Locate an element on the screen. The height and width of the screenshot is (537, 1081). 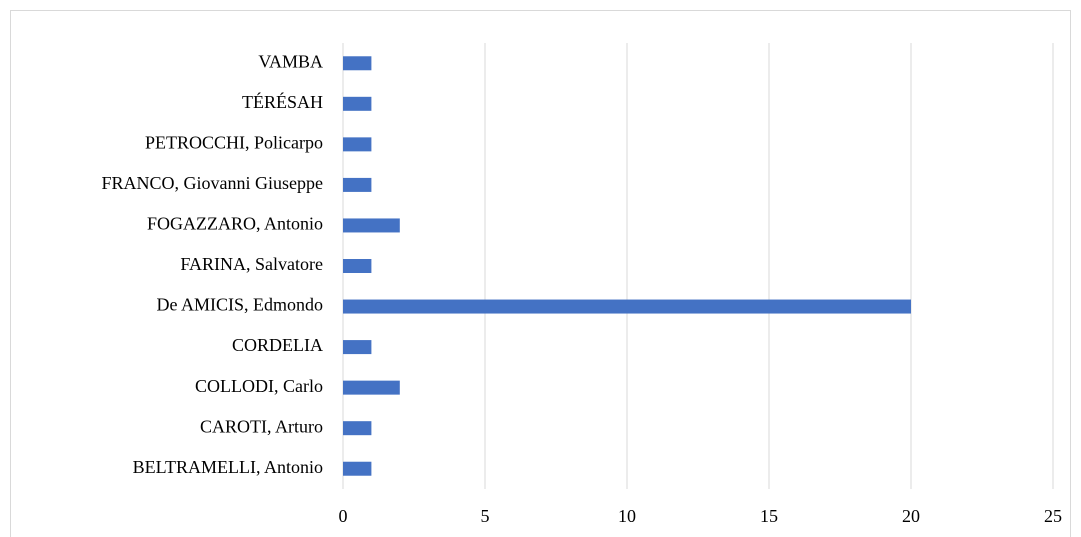
x-tick-label: 25 is located at coordinates (1053, 516).